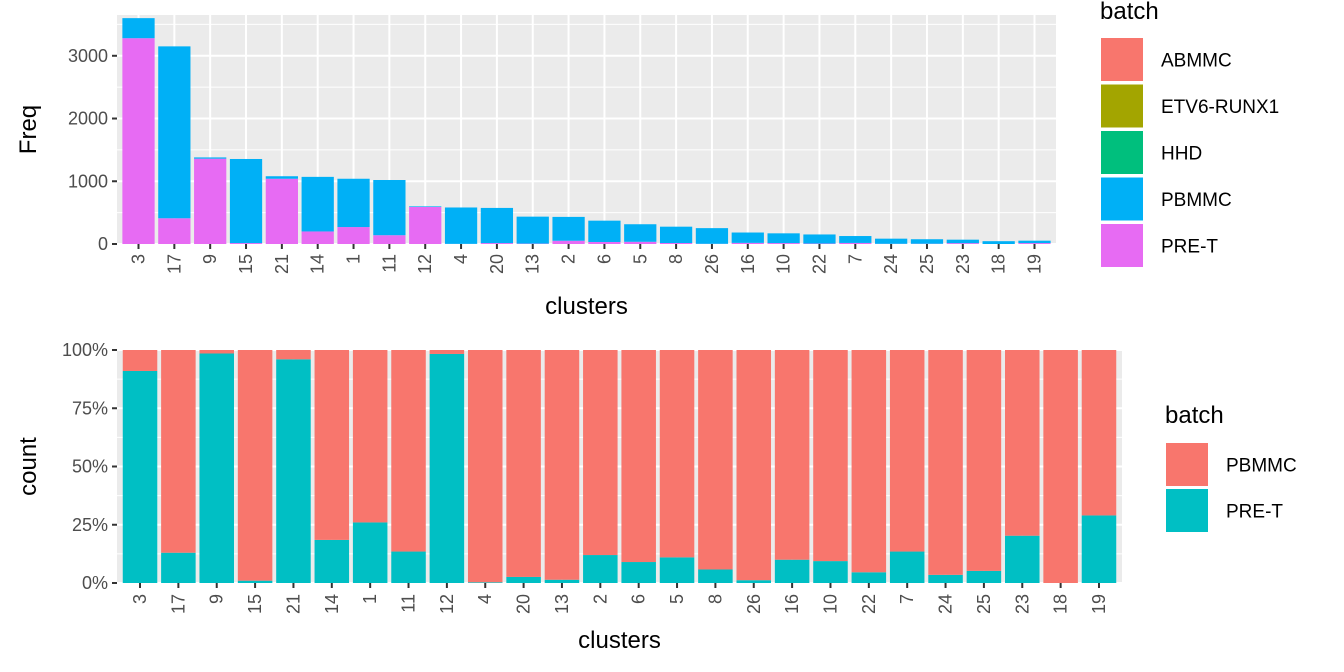 The height and width of the screenshot is (672, 1344). Describe the element at coordinates (569, 259) in the screenshot. I see `x-tick-label: 2` at that location.